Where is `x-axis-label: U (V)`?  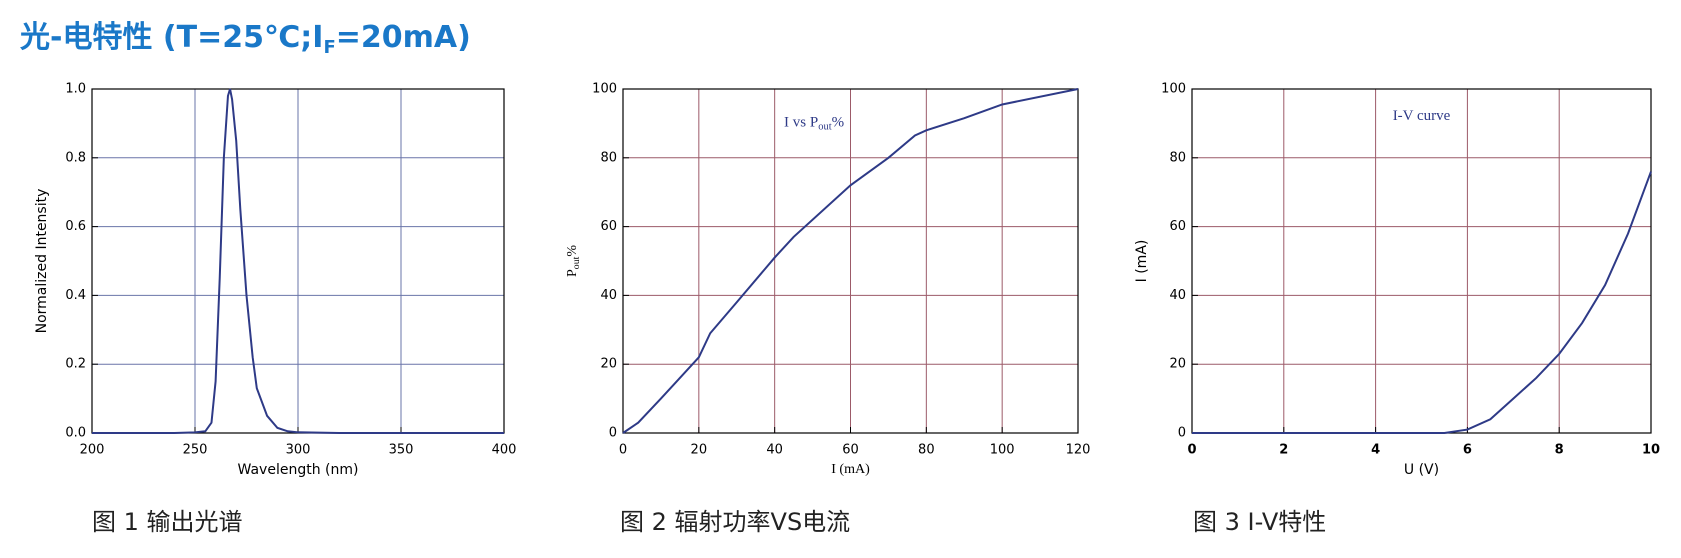
x-axis-label: U (V) is located at coordinates (1421, 470).